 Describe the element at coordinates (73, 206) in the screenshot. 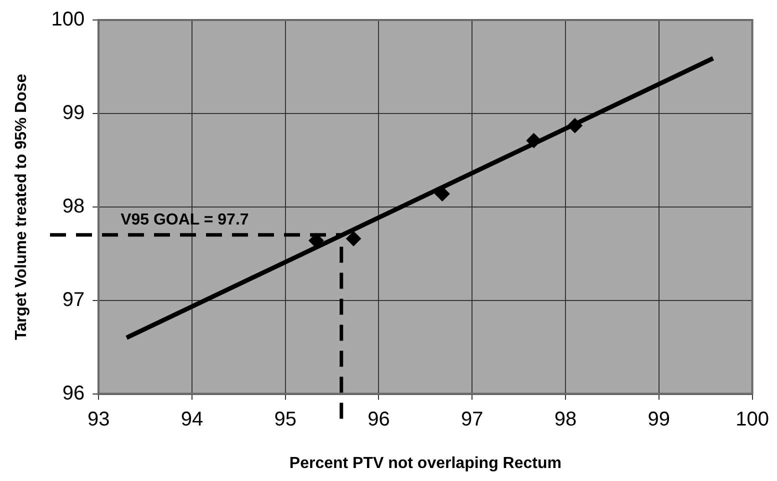

I see `y-tick-label: 98` at that location.